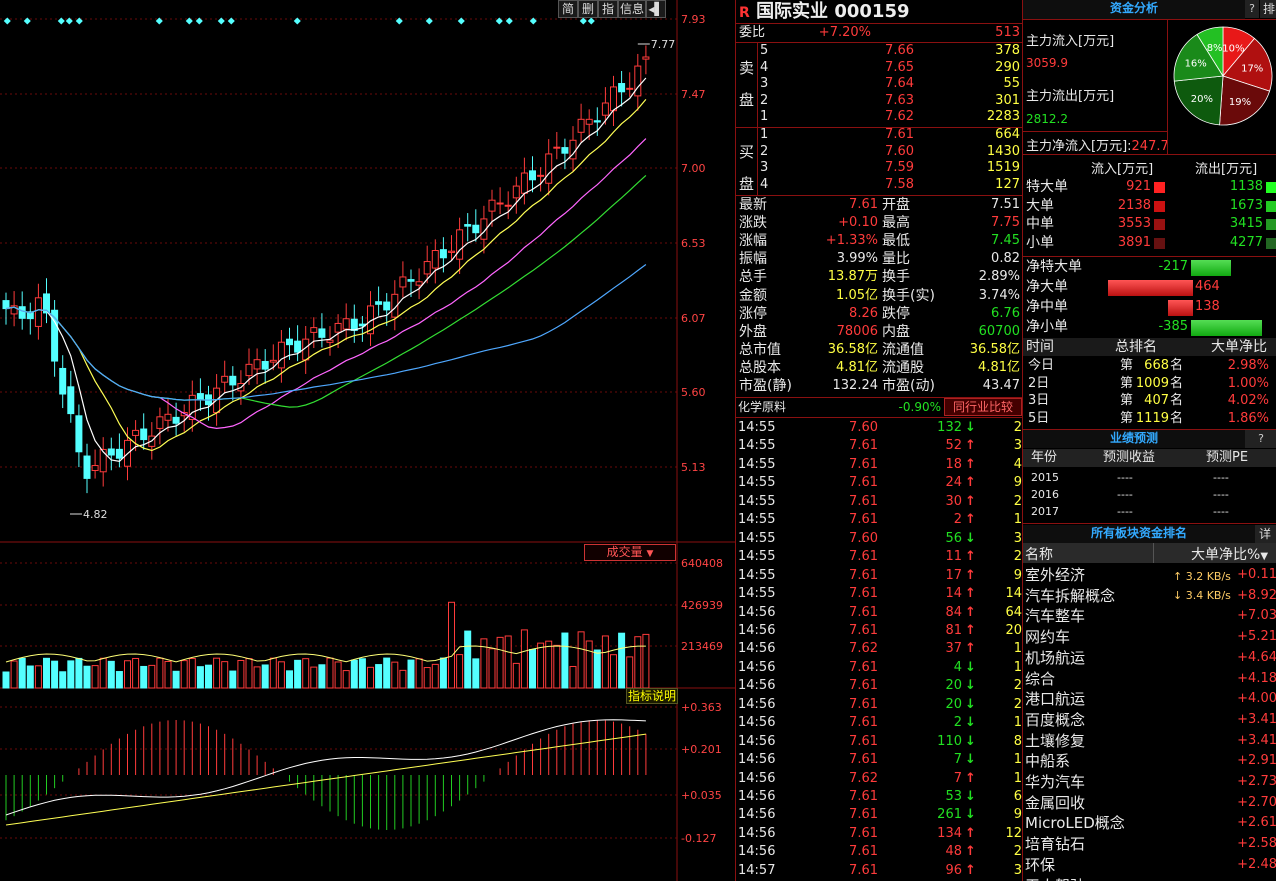  I want to click on sector-row: MicroLED概念 +2.61, so click(1149, 823).